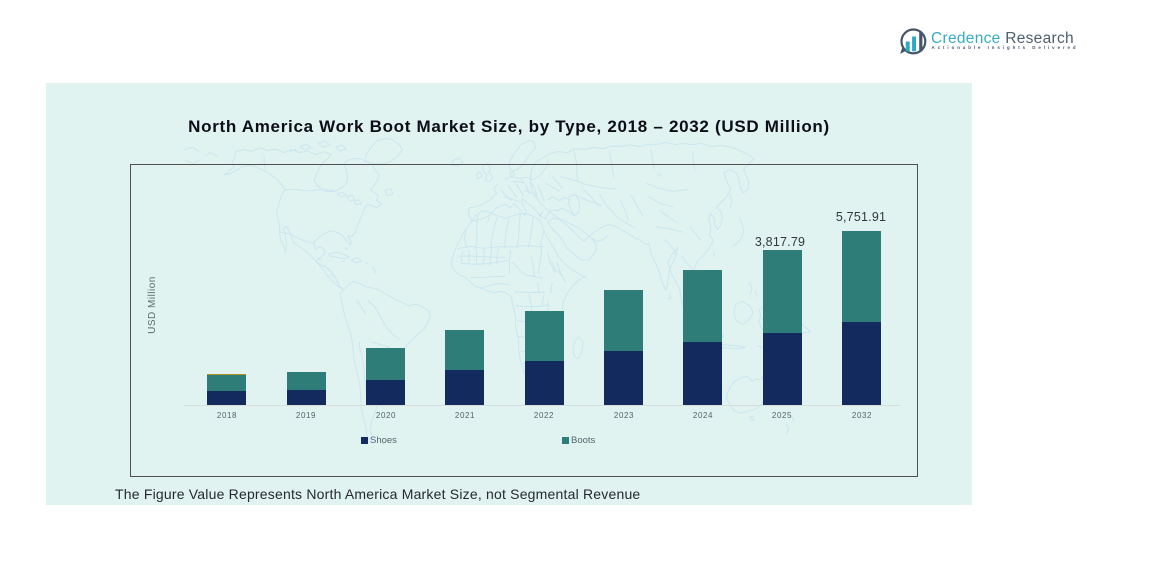  I want to click on svg-text: Credence Research, so click(1002, 38).